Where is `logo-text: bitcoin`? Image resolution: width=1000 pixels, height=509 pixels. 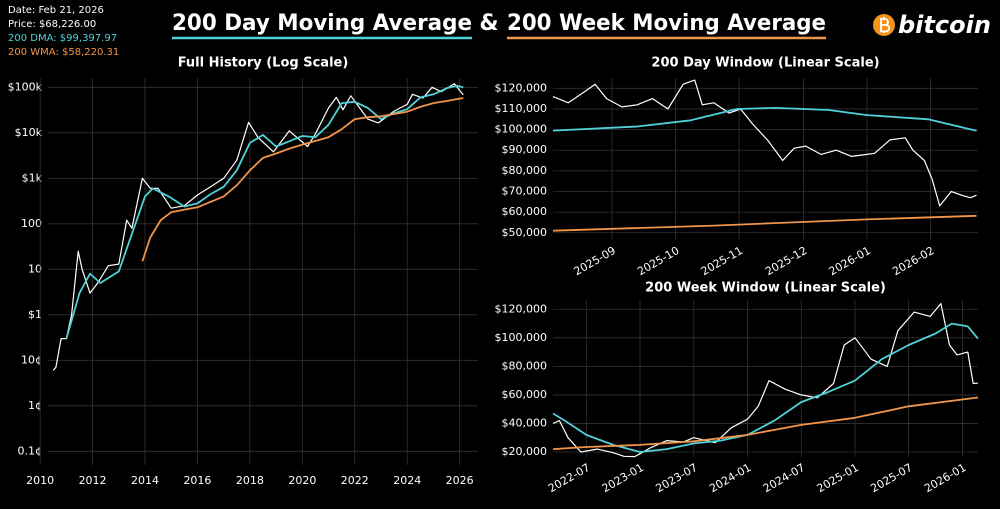 logo-text: bitcoin is located at coordinates (944, 25).